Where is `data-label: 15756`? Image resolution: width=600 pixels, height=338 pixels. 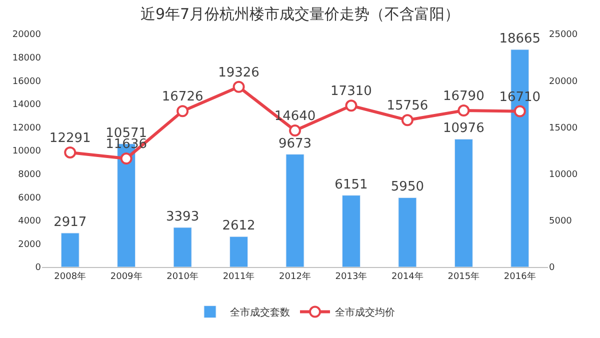
data-label: 15756 is located at coordinates (407, 106).